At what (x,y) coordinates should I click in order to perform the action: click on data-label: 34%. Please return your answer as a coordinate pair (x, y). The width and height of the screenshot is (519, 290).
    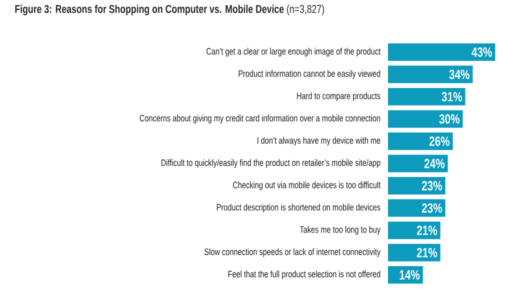
    Looking at the image, I should click on (459, 75).